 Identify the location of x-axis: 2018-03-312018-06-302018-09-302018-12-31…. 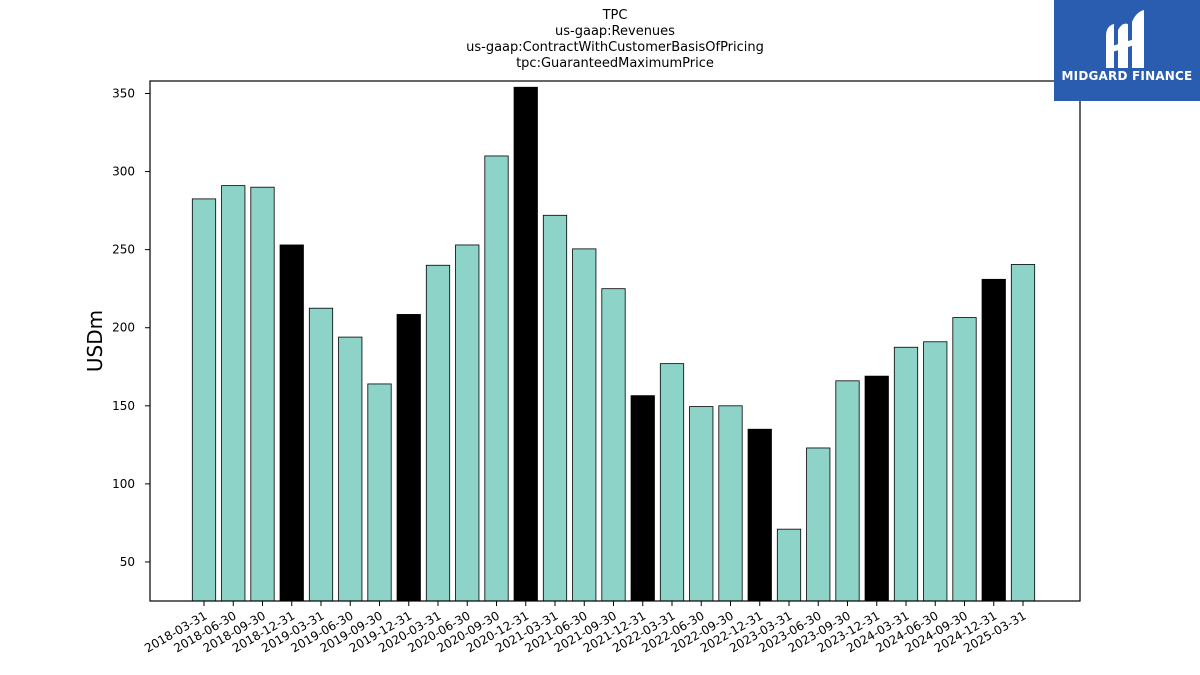
(585, 628).